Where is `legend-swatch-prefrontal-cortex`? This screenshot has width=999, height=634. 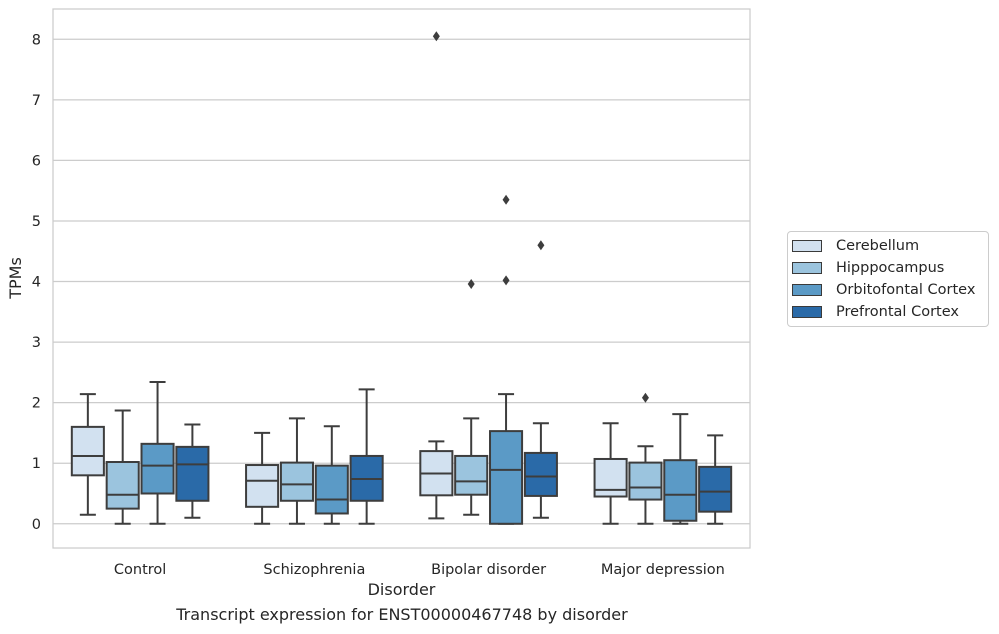 legend-swatch-prefrontal-cortex is located at coordinates (807, 312).